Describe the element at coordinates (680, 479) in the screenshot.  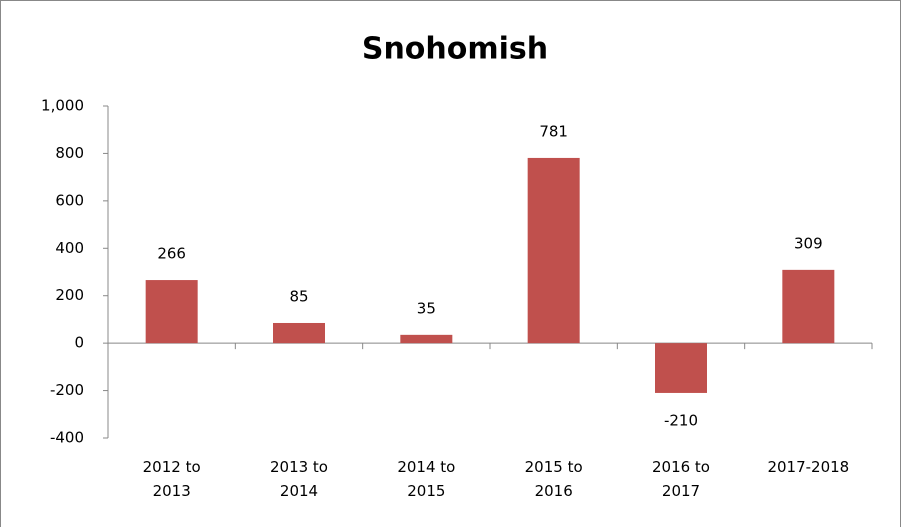
I see `x-tick-label: 2016 to 2017` at that location.